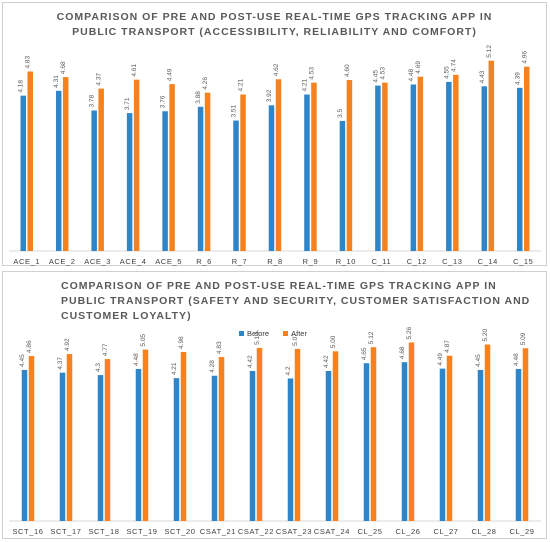 This screenshot has width=550, height=542. Describe the element at coordinates (347, 70) in the screenshot. I see `data-label-after-r_10: 4.60` at that location.